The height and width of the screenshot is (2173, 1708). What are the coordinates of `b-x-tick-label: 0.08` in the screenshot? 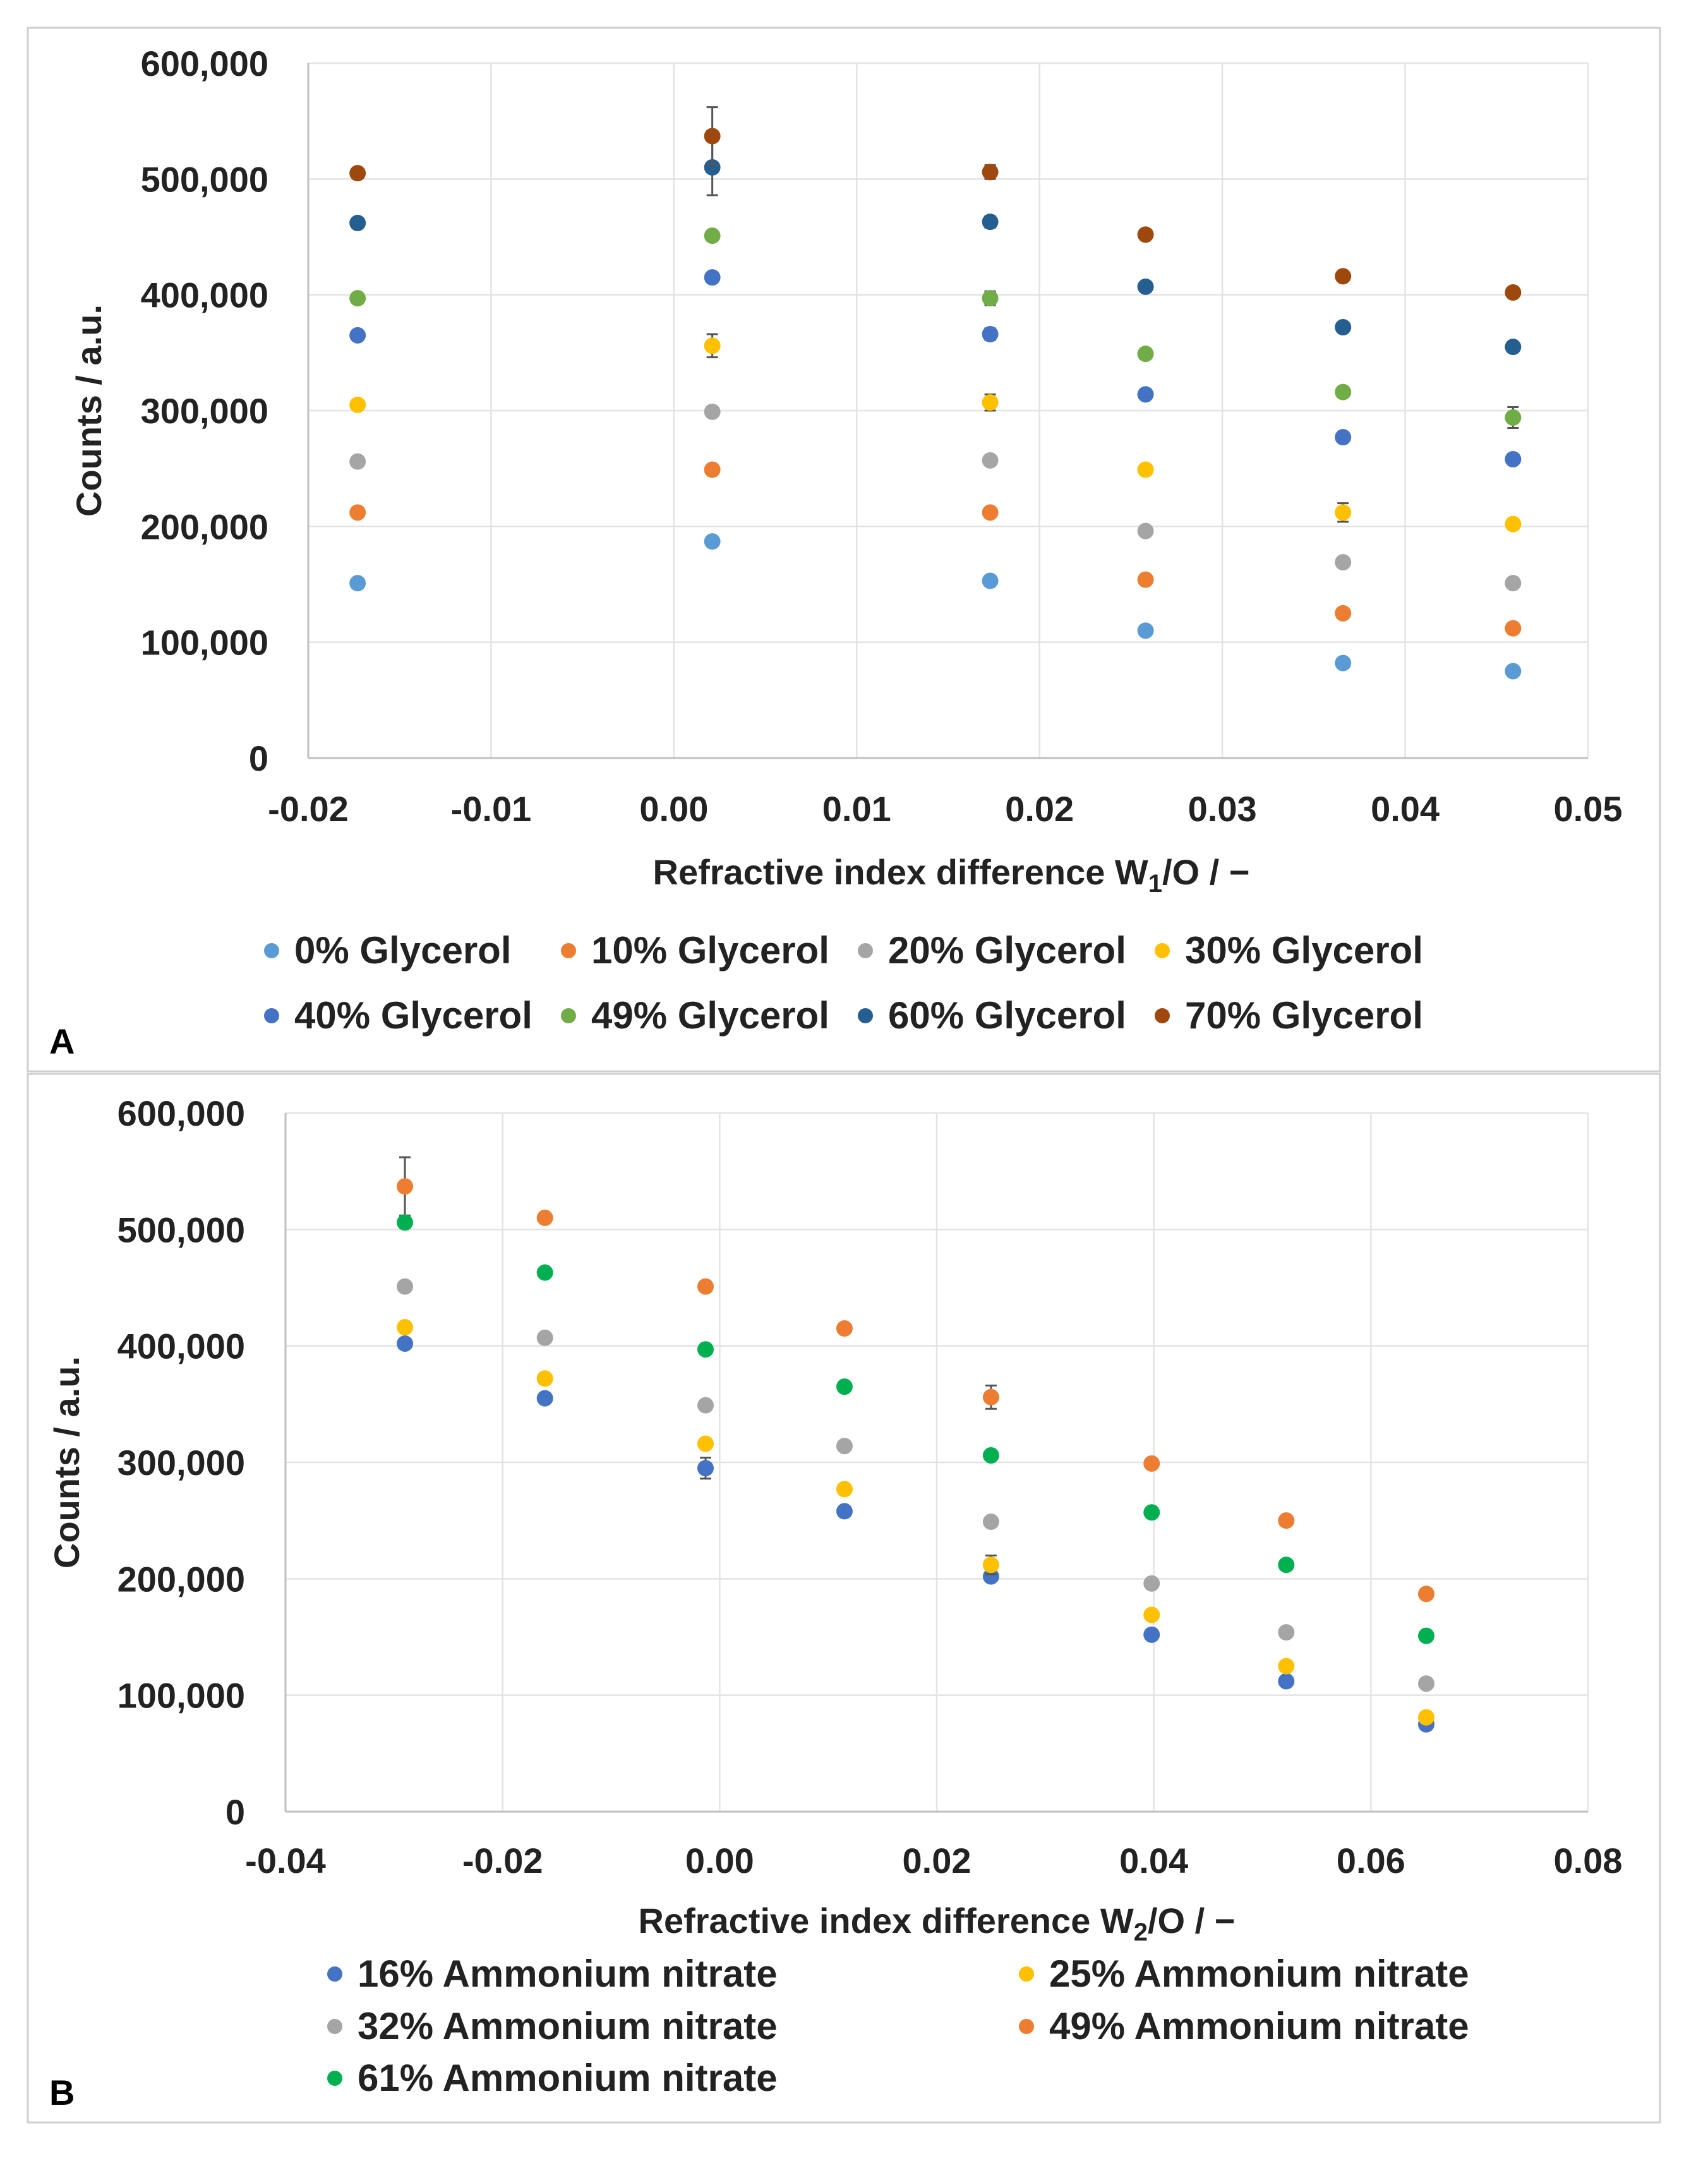 It's located at (1588, 1861).